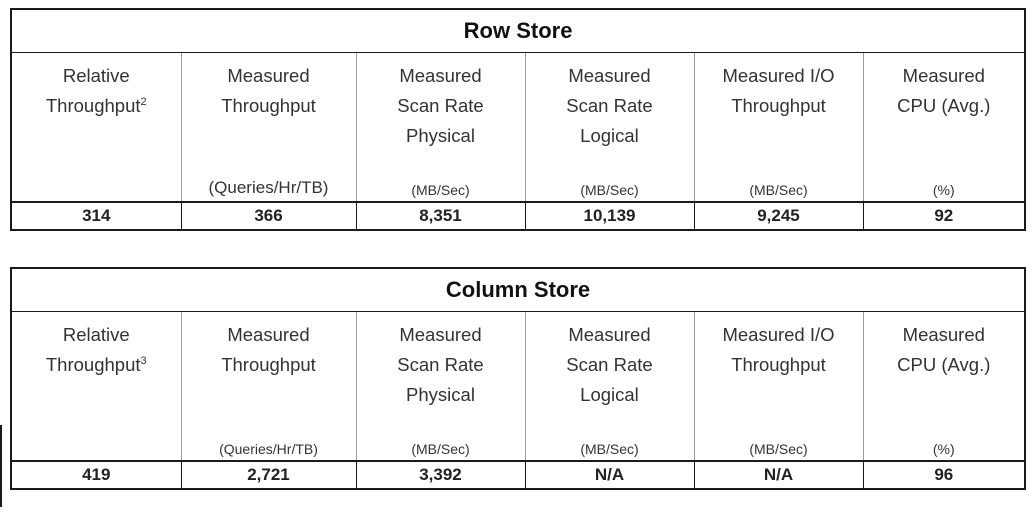  What do you see at coordinates (269, 215) in the screenshot?
I see `row-store-value-measured-throughput: 366` at bounding box center [269, 215].